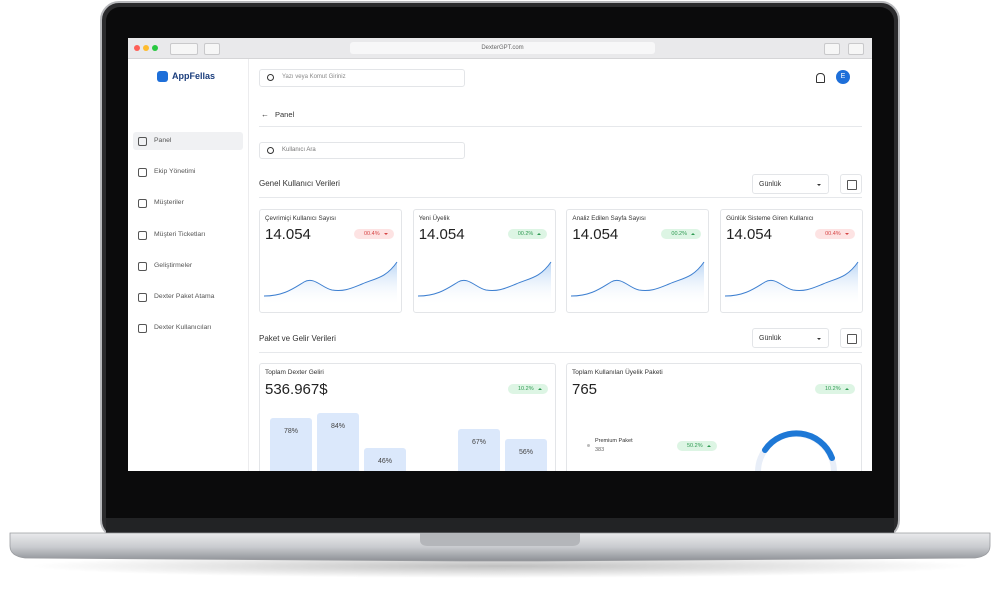  I want to click on min-dot, so click(146, 48).